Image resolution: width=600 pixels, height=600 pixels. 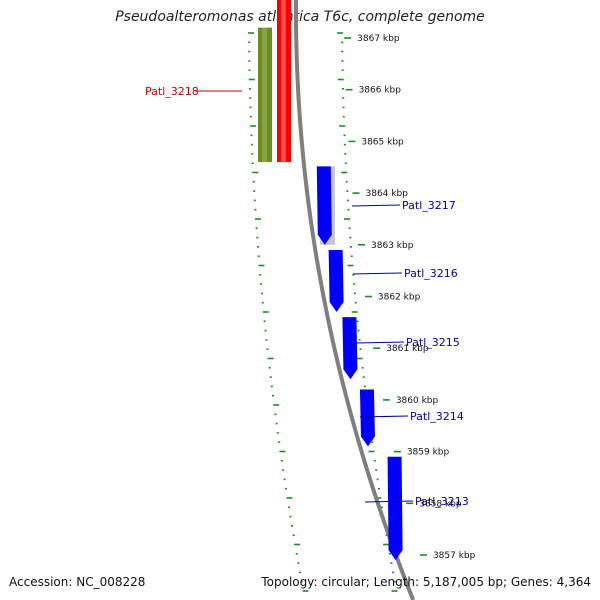 I want to click on gene-label: Patl_3213, so click(x=442, y=501).